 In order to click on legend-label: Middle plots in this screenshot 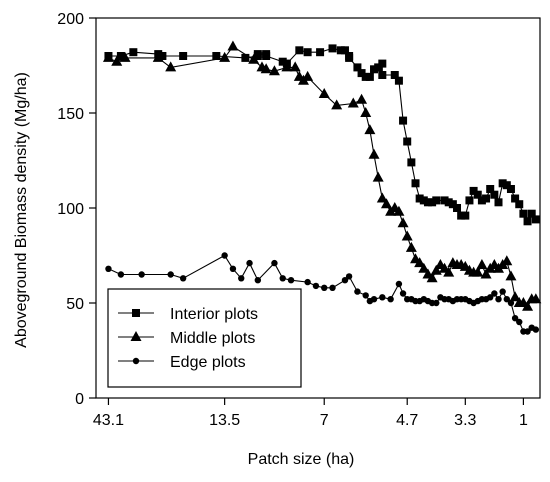, I will do `click(212, 338)`.